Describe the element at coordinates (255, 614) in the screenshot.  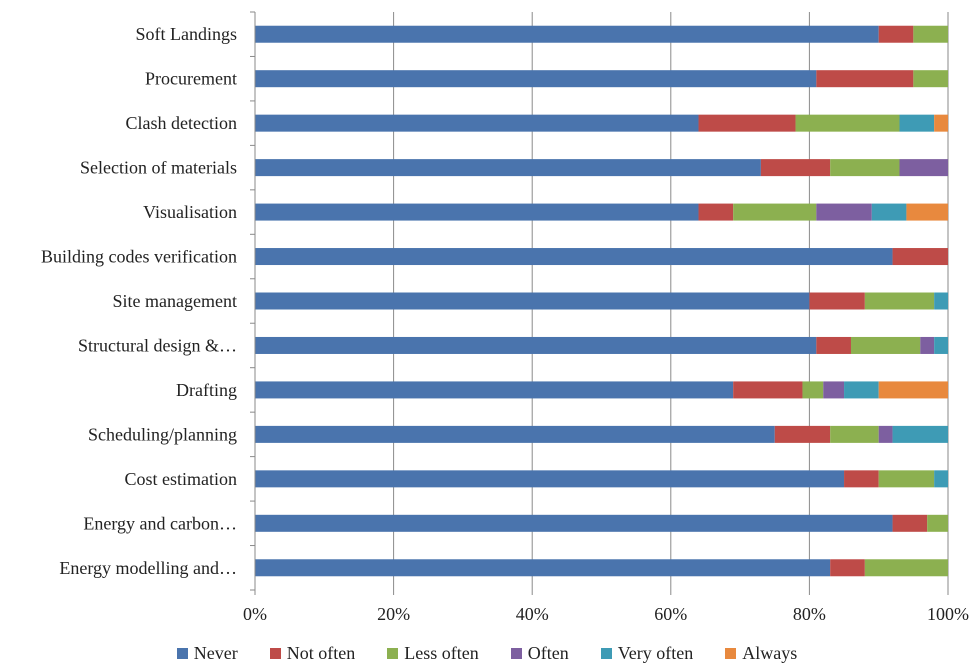
I see `x-tick-label: 0%` at that location.